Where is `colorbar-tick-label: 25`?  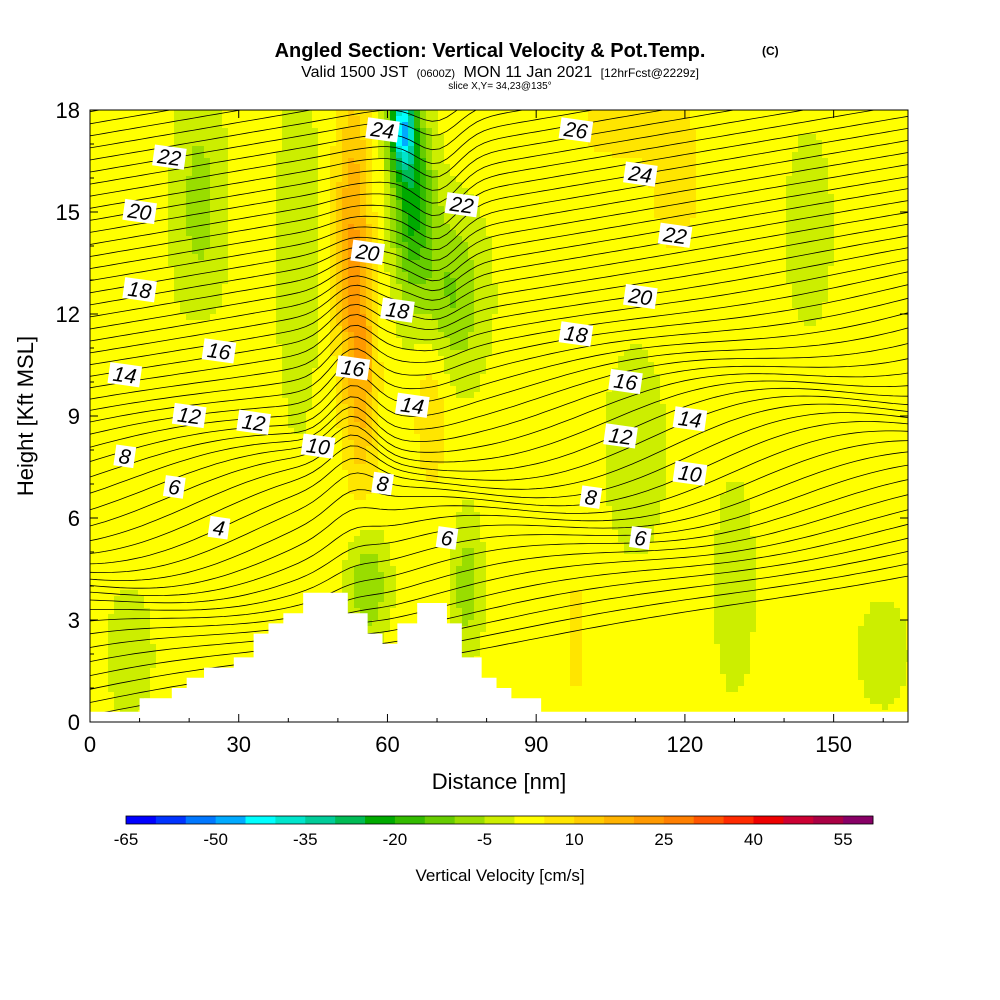
colorbar-tick-label: 25 is located at coordinates (663, 839).